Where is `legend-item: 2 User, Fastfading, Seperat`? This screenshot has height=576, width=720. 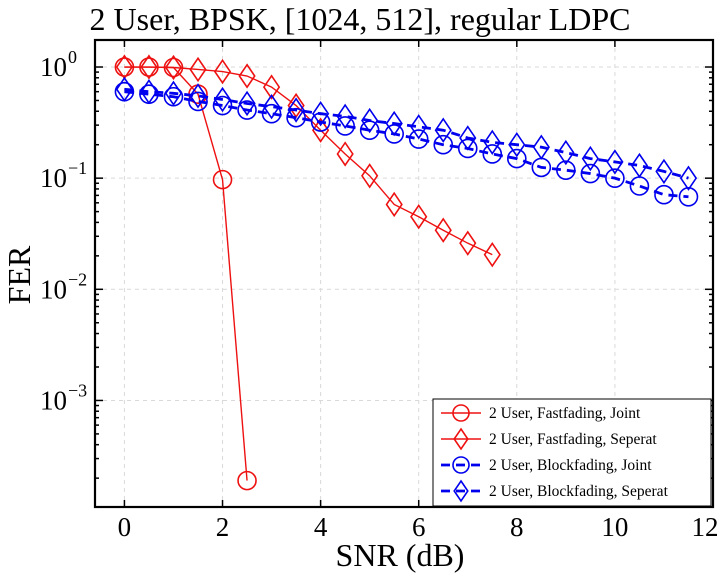 legend-item: 2 User, Fastfading, Seperat is located at coordinates (549, 439).